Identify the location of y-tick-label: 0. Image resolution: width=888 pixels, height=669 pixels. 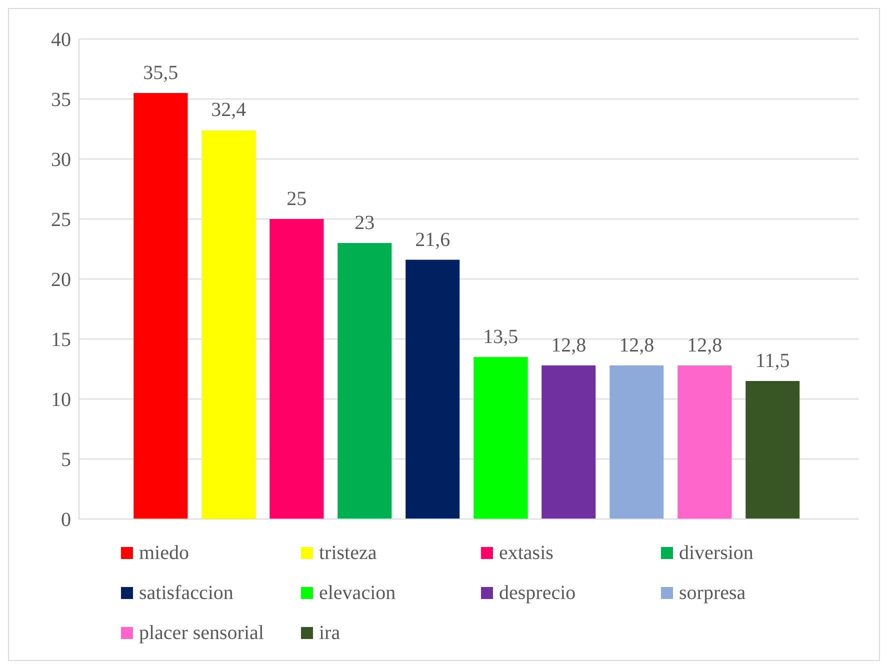
(66, 520).